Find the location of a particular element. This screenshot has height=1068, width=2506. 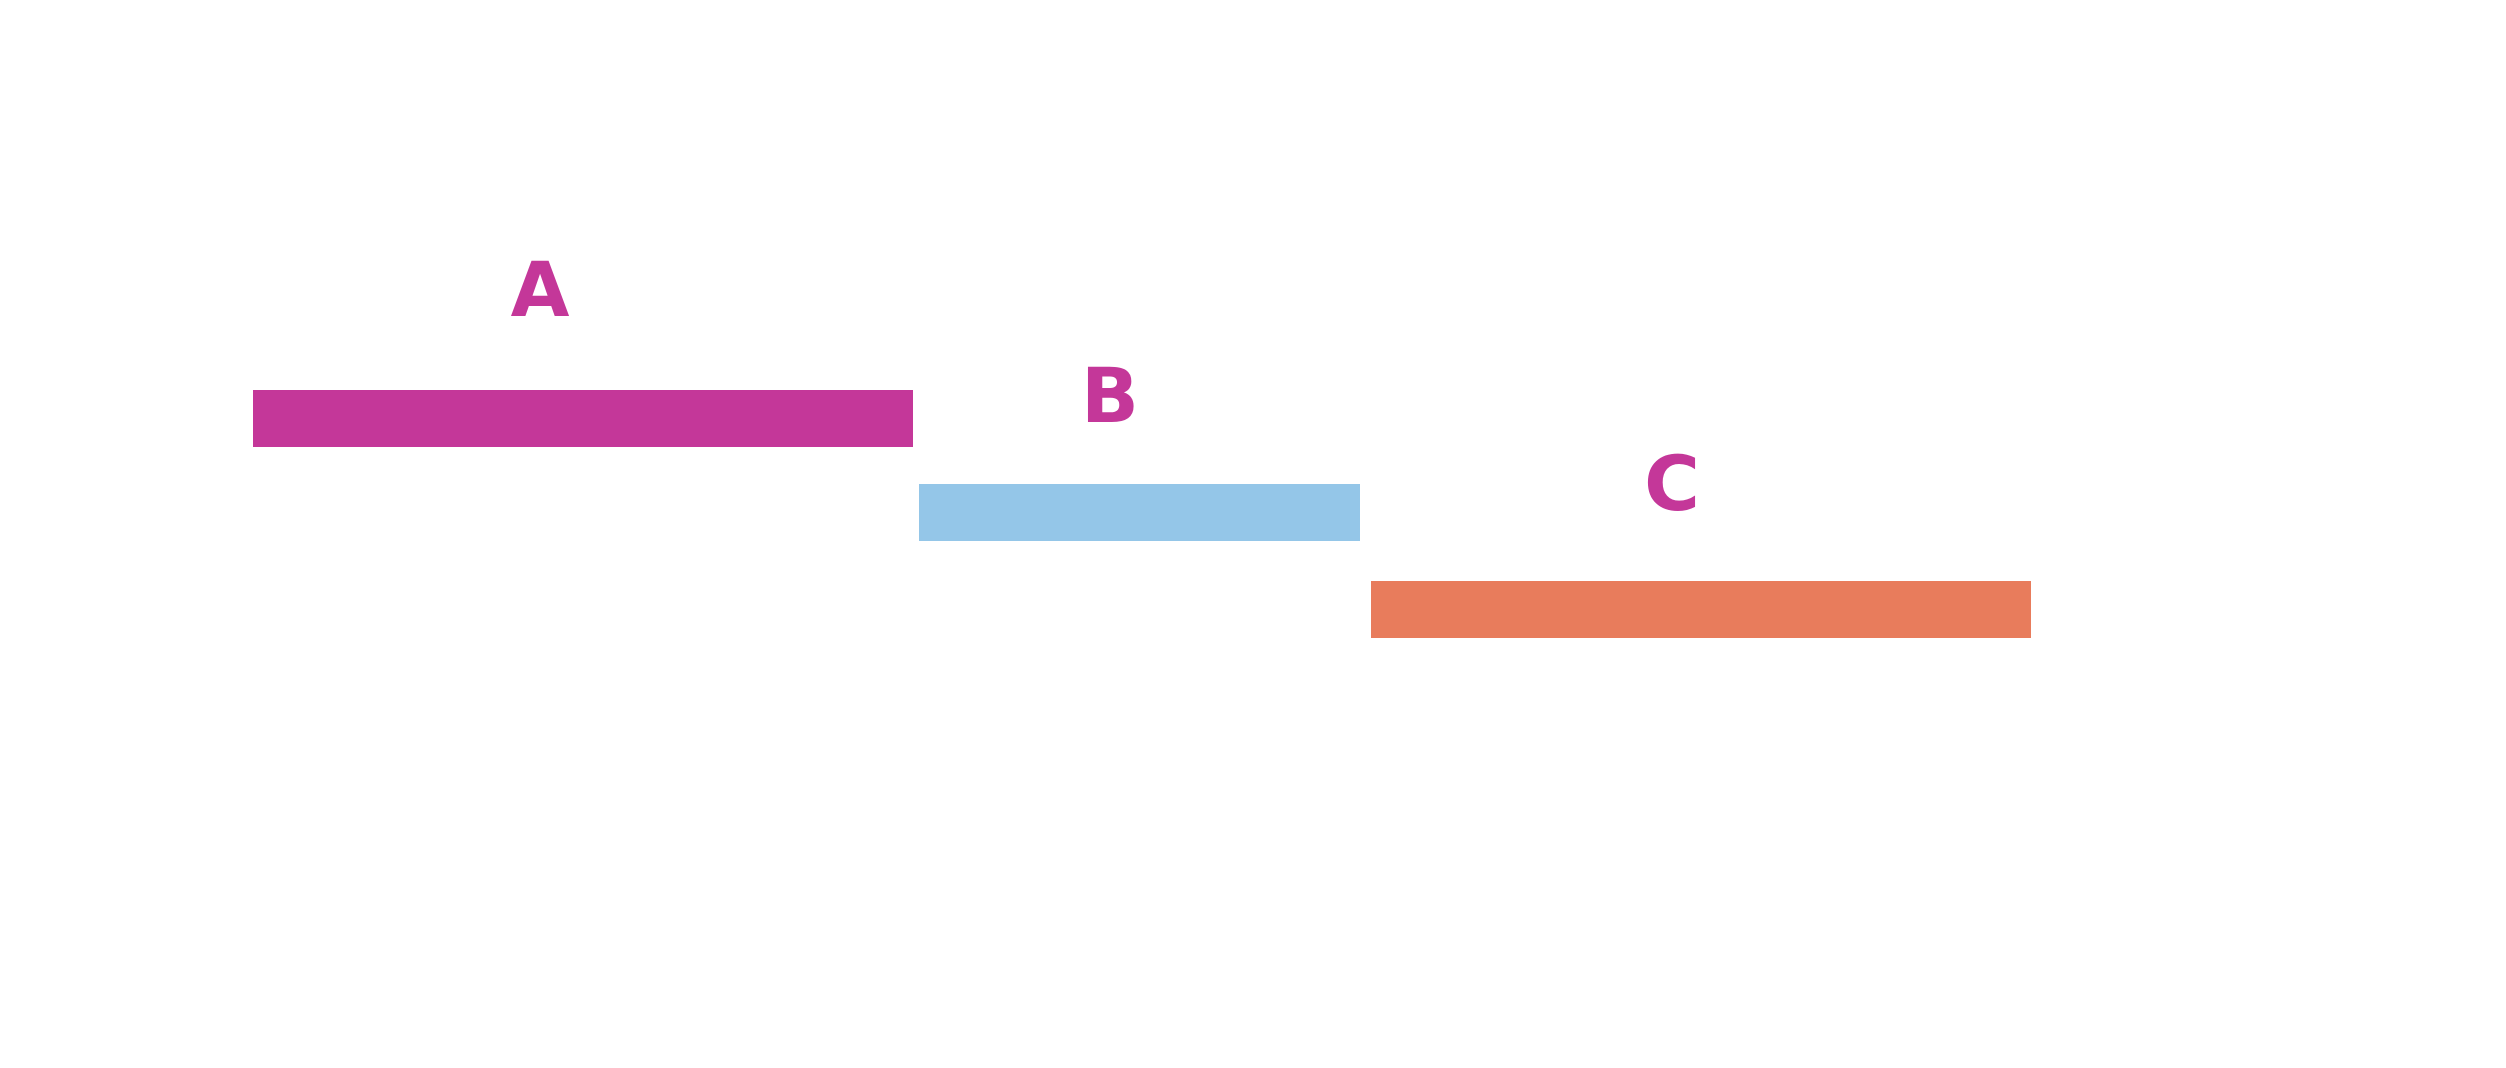

segment-label-c: C is located at coordinates (1672, 483).